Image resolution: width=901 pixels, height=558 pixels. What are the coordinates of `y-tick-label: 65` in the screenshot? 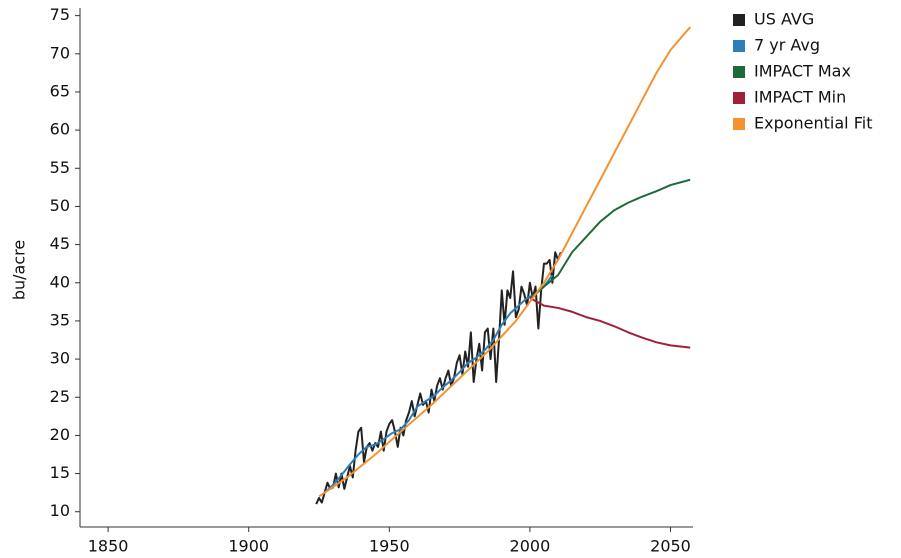 It's located at (60, 90).